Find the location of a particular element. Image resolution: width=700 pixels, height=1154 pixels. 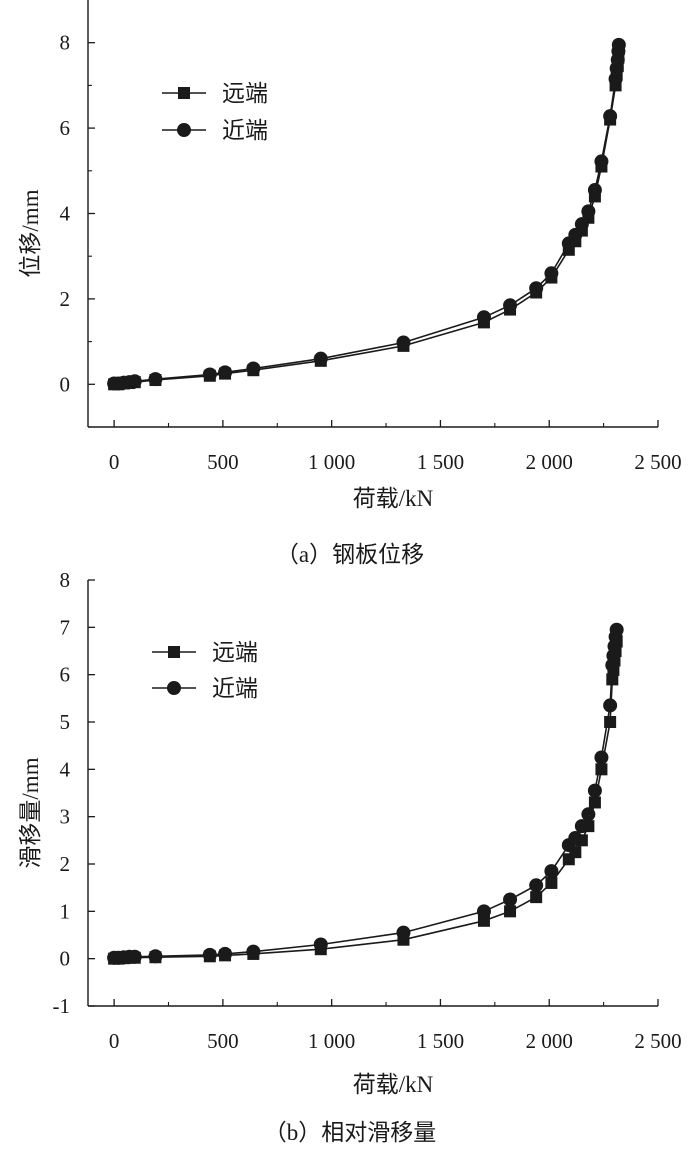

y-axis-title: 位移/mm is located at coordinates (30, 233).